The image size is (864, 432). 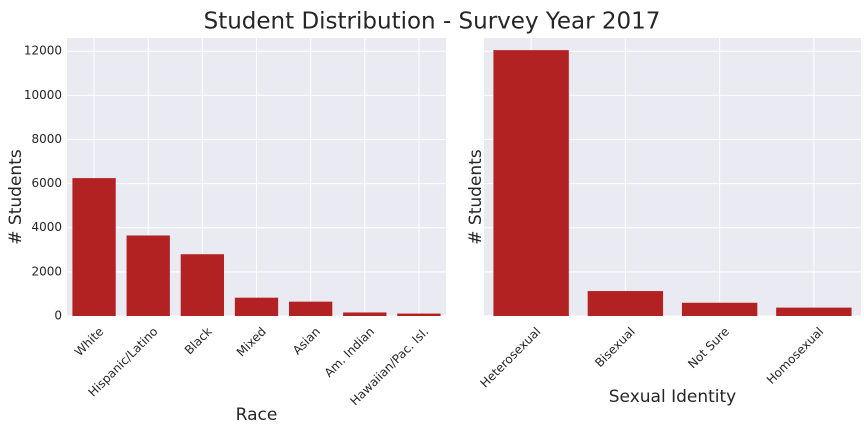 What do you see at coordinates (43, 95) in the screenshot?
I see `y-tick-label: 10000` at bounding box center [43, 95].